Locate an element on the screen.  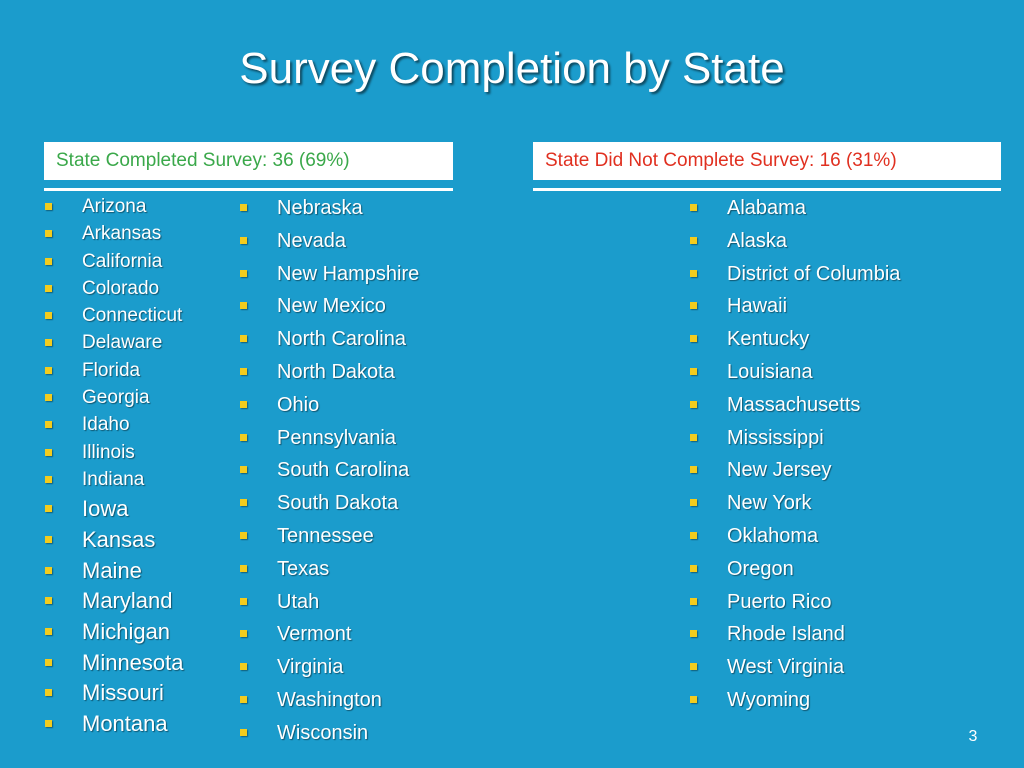
state-list-item: Virginia is located at coordinates (328, 671).